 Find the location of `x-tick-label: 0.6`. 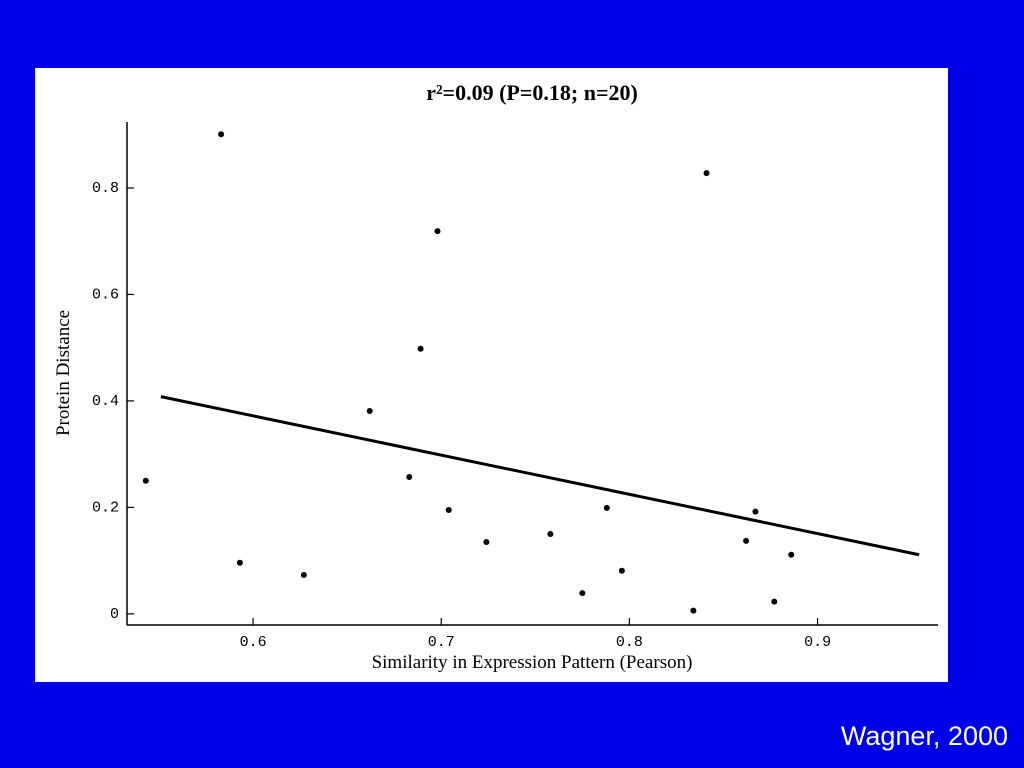

x-tick-label: 0.6 is located at coordinates (253, 642).